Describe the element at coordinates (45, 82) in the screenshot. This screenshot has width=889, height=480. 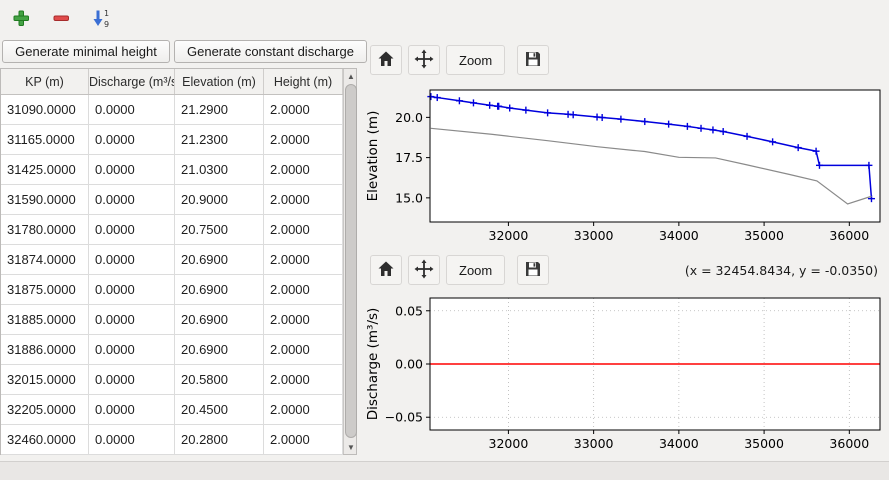
I see `column-header: KP (m)` at that location.